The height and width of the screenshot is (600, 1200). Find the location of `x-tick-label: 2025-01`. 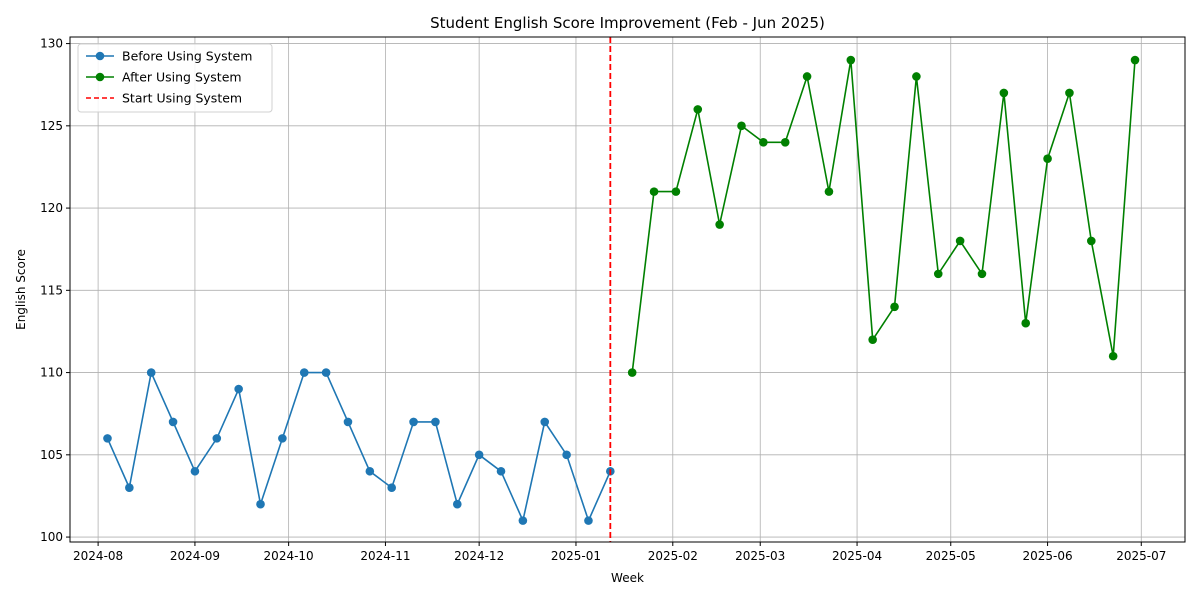

x-tick-label: 2025-01 is located at coordinates (576, 556).